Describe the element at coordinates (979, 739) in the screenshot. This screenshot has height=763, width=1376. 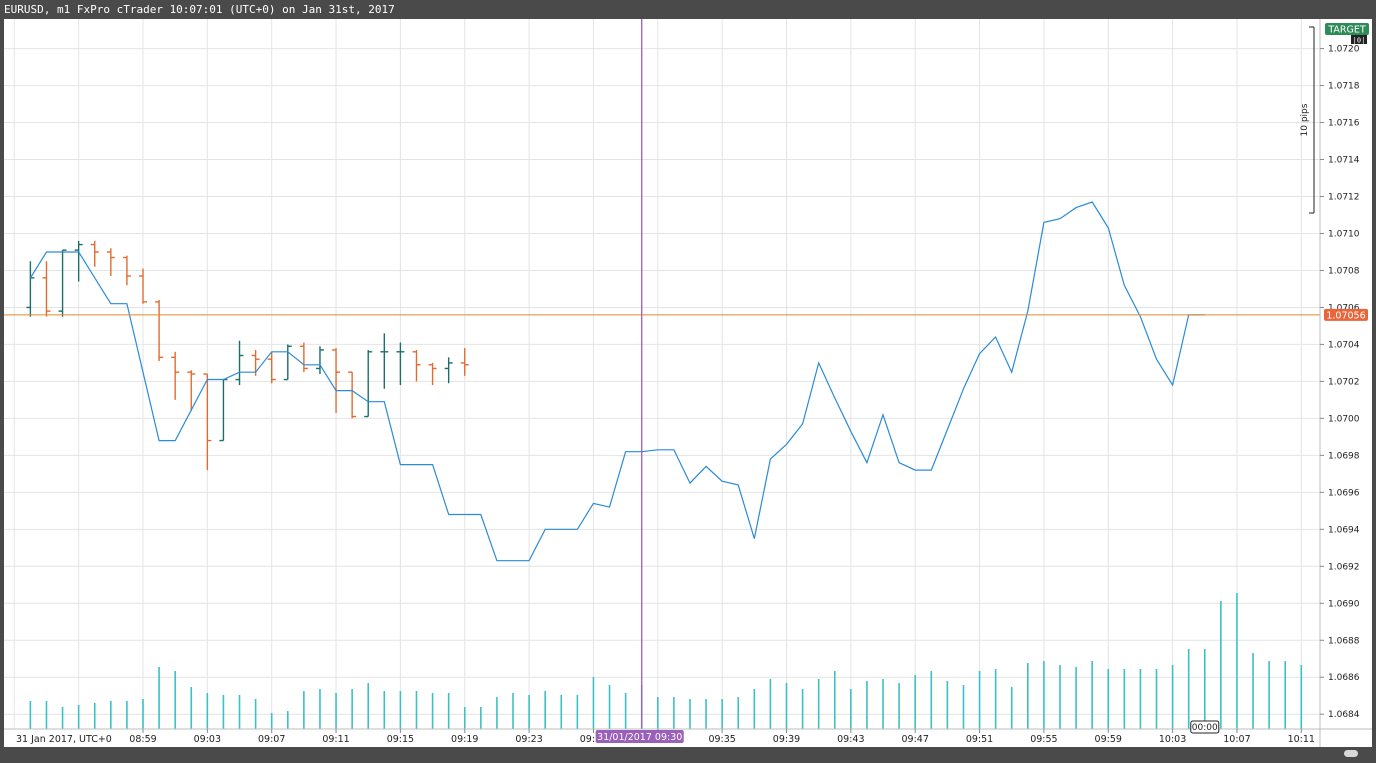
I see `x-tick-label: 09:51` at that location.